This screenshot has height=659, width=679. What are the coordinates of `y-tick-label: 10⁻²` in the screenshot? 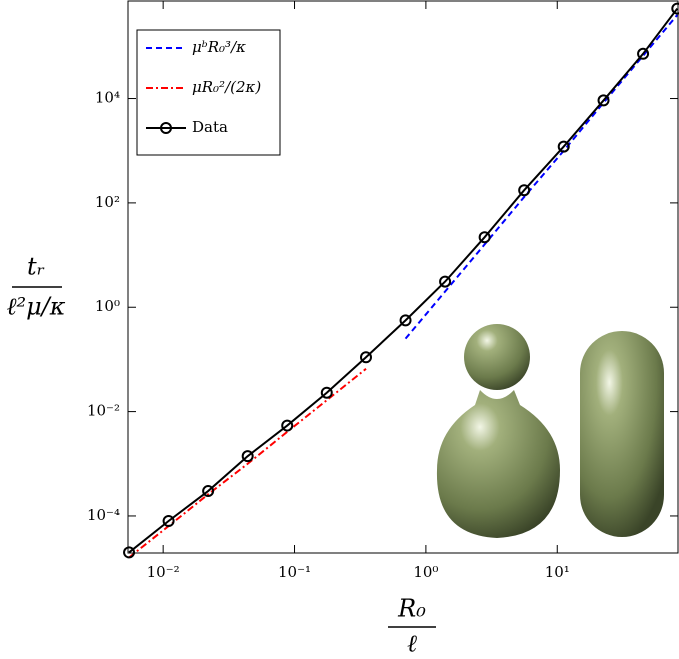 It's located at (103, 411).